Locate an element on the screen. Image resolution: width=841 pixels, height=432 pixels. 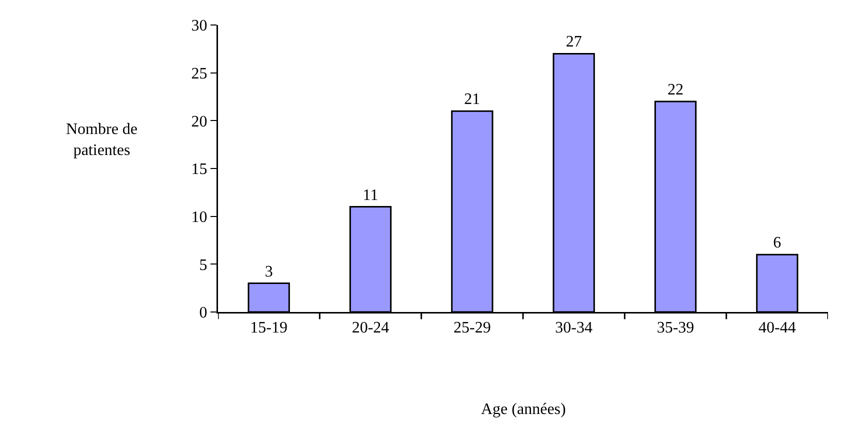
y-tick-label: 25 is located at coordinates (199, 73).